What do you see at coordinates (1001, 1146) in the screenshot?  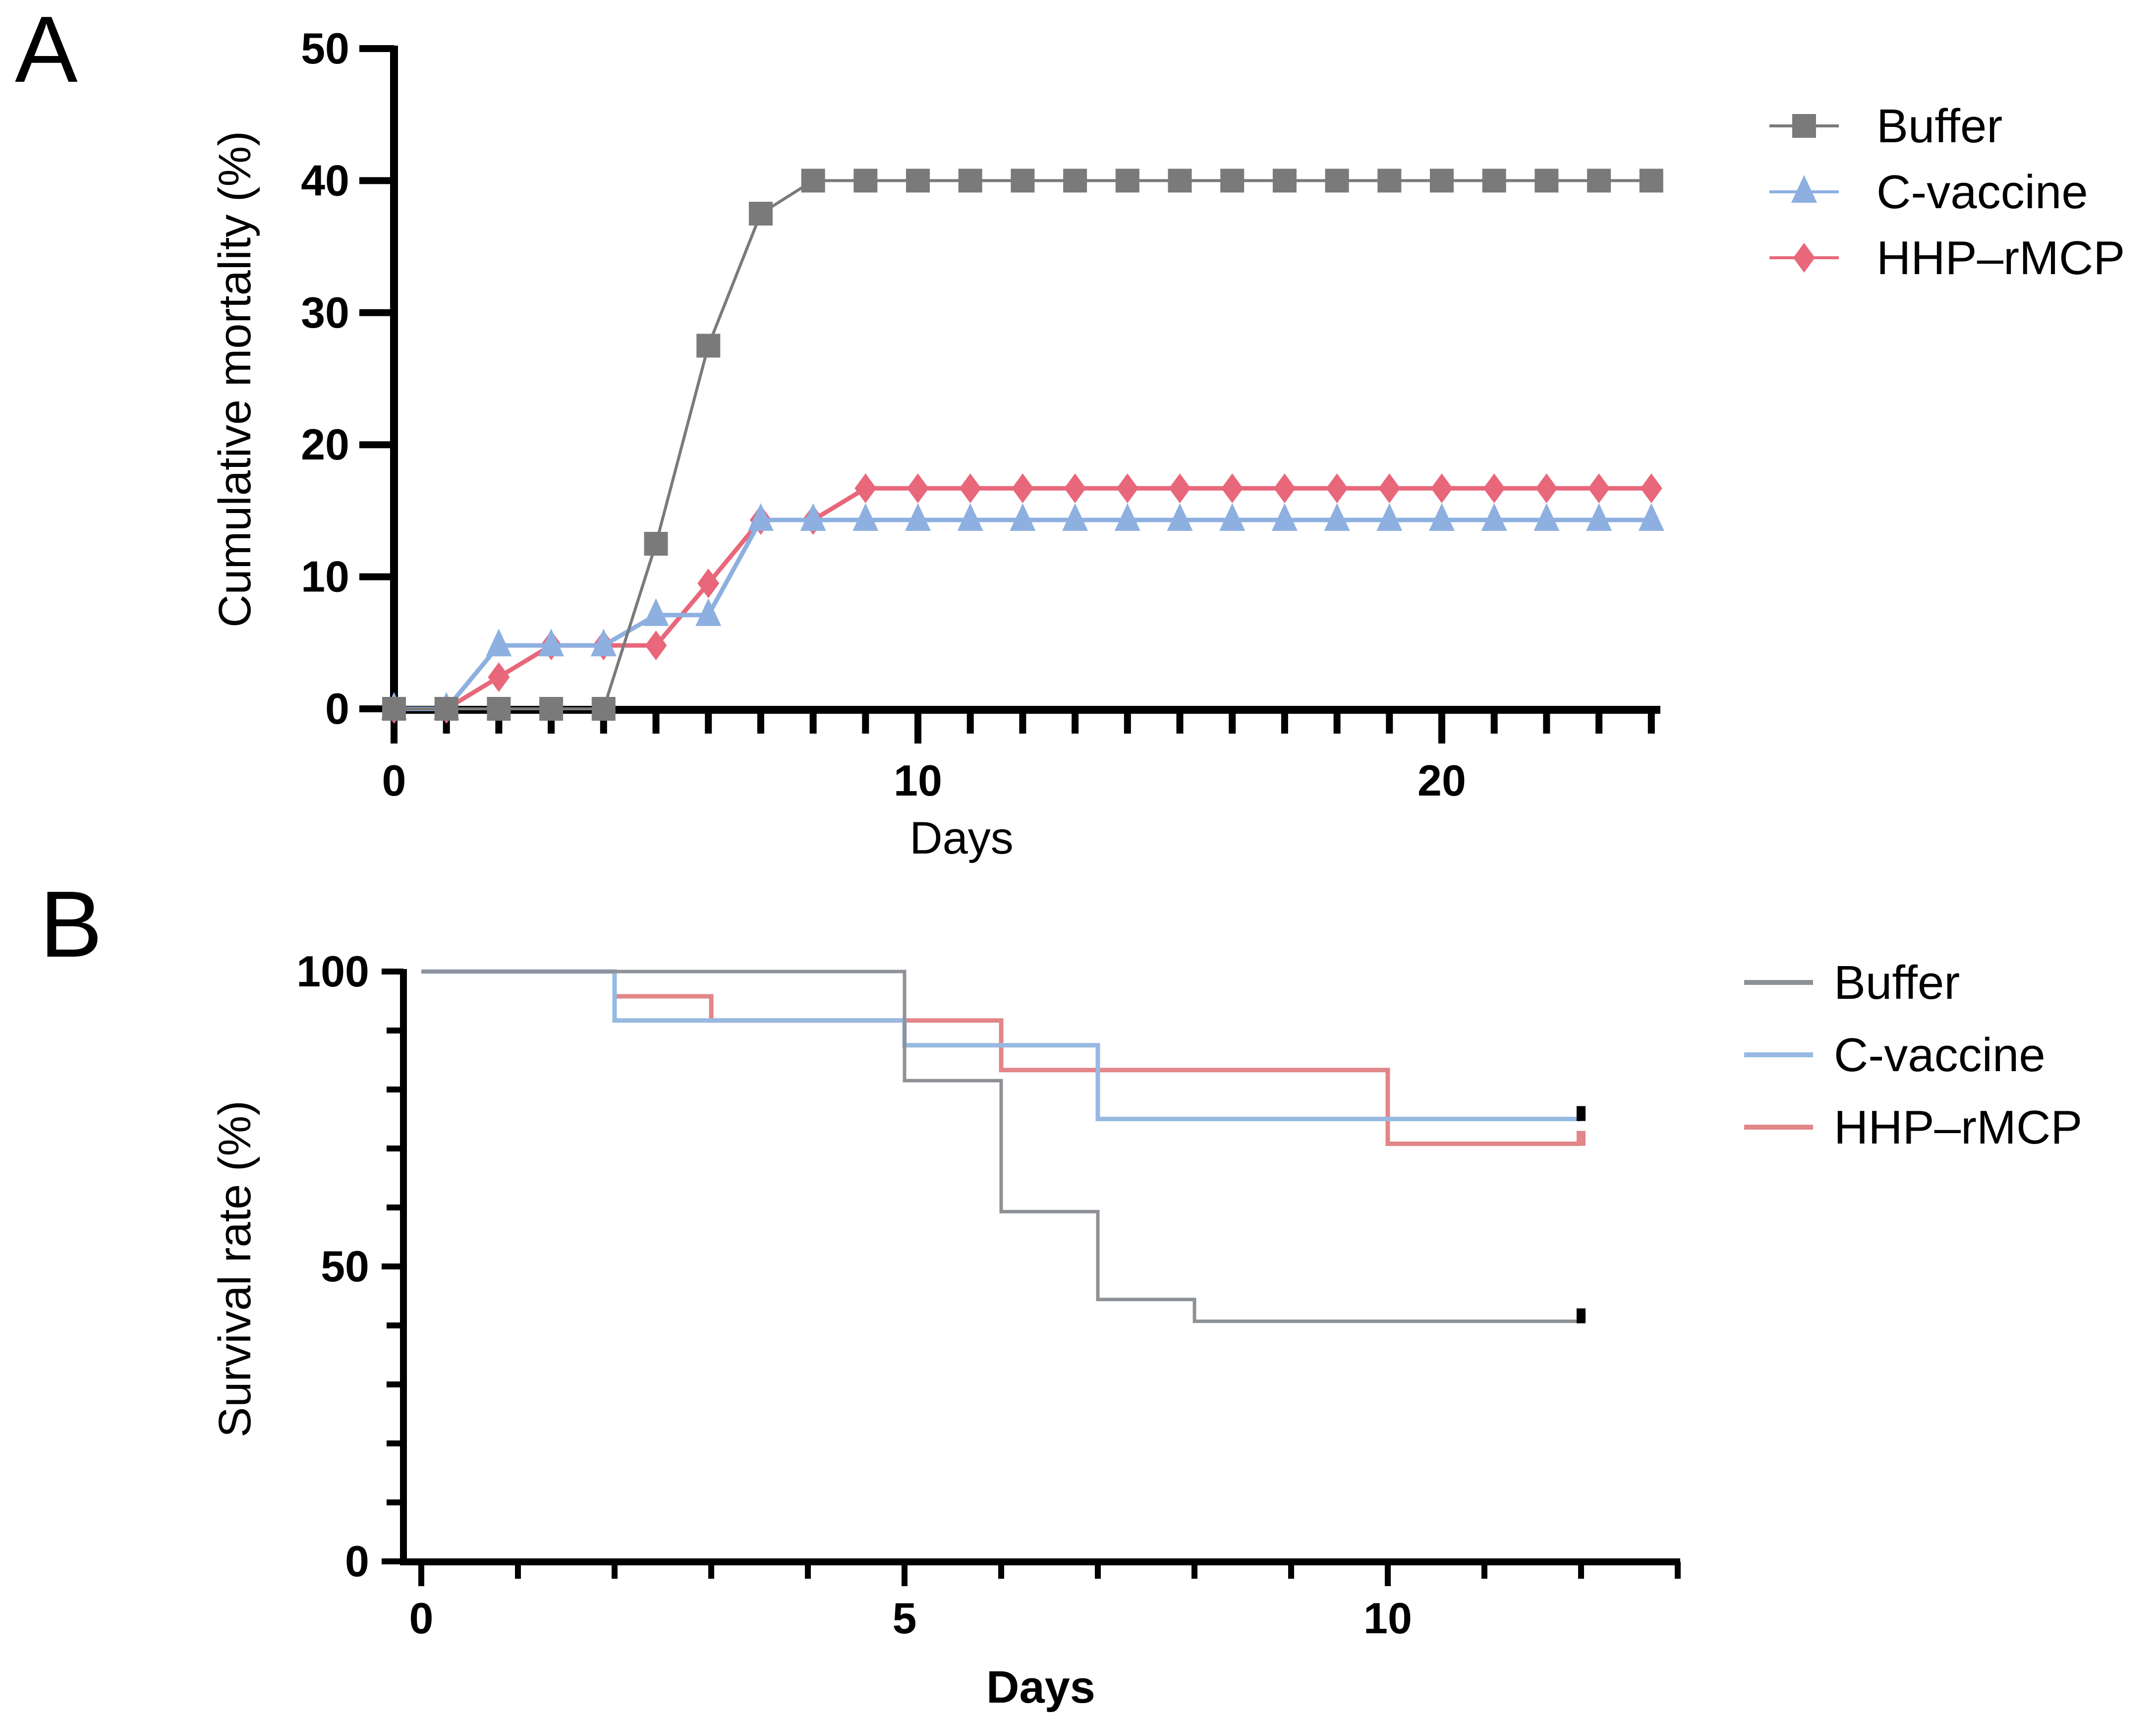 I see `survival-step-line` at bounding box center [1001, 1146].